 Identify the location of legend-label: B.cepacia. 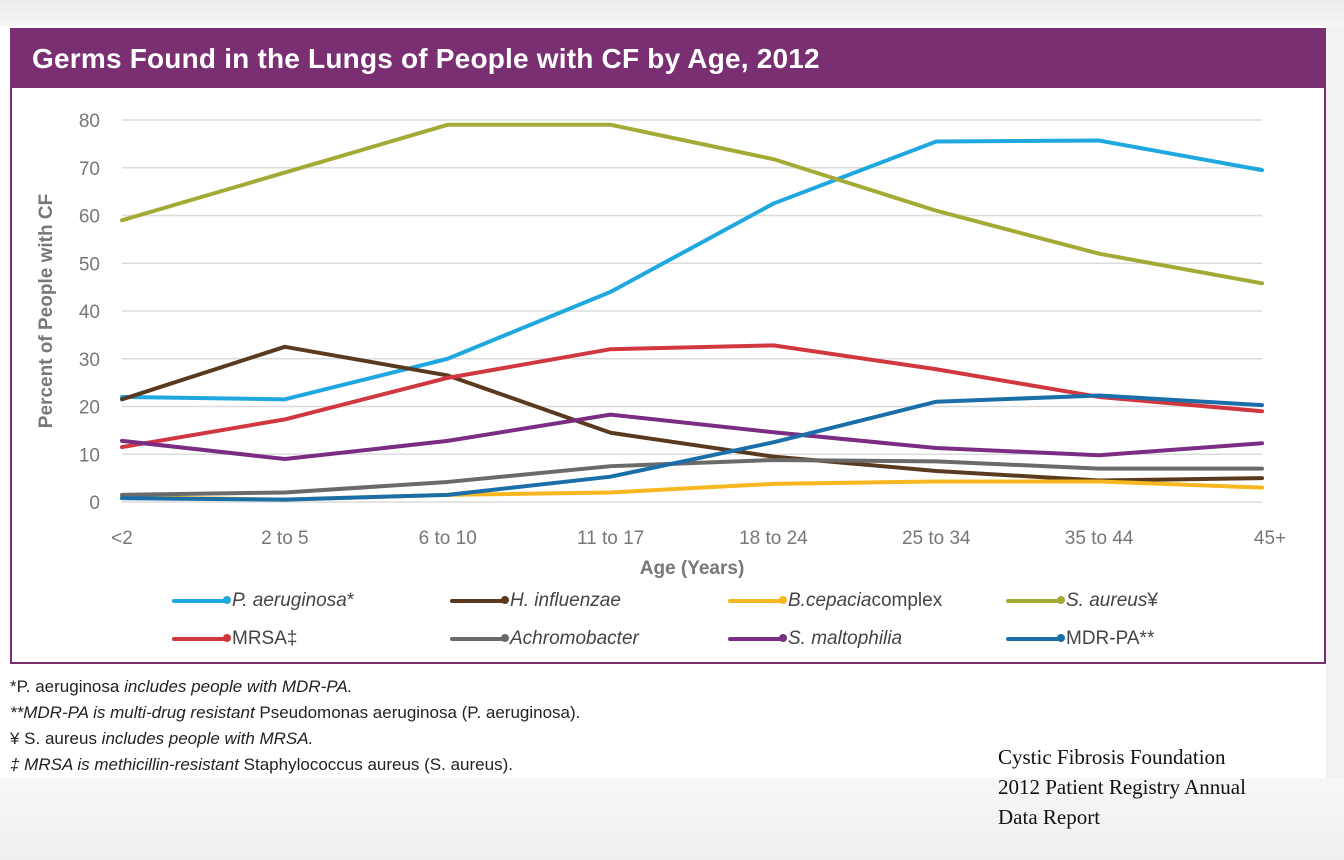
(830, 600).